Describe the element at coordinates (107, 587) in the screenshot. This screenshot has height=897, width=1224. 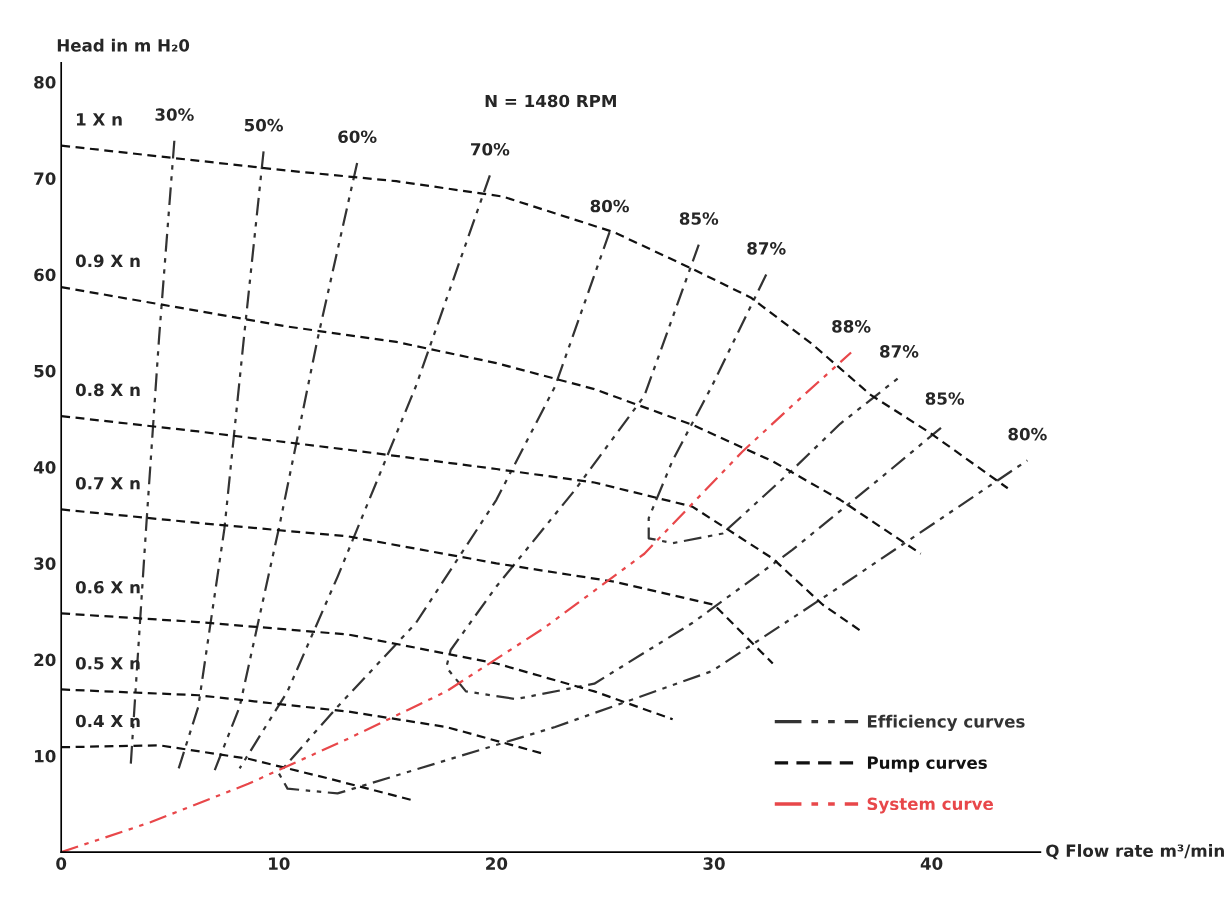
I see `annotation: 0.6 X n` at that location.